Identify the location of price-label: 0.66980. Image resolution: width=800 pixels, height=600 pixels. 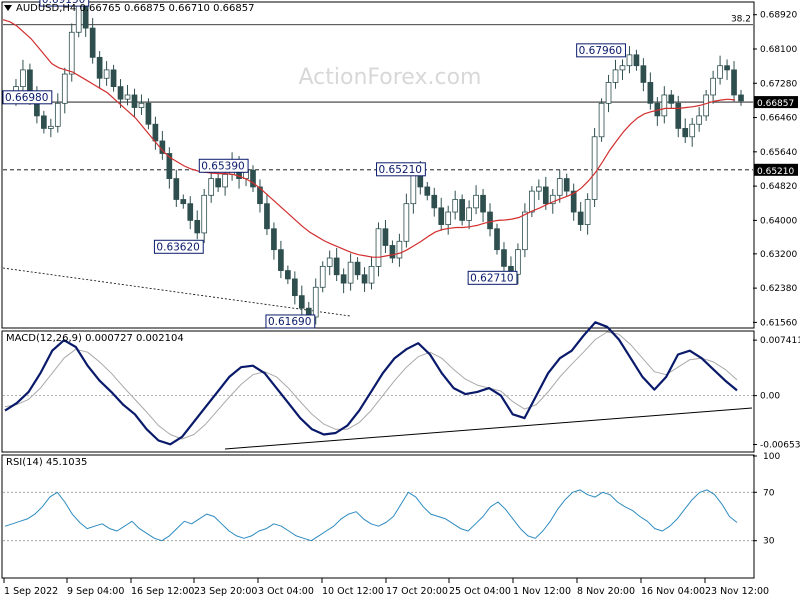
(27, 97).